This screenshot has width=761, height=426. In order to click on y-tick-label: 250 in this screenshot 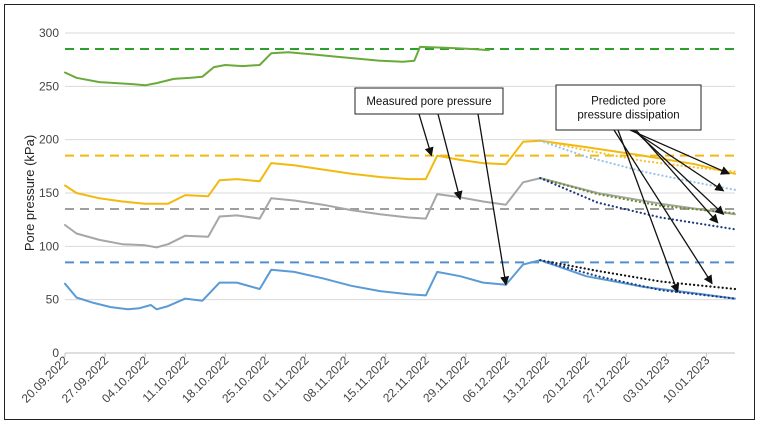, I will do `click(49, 86)`.